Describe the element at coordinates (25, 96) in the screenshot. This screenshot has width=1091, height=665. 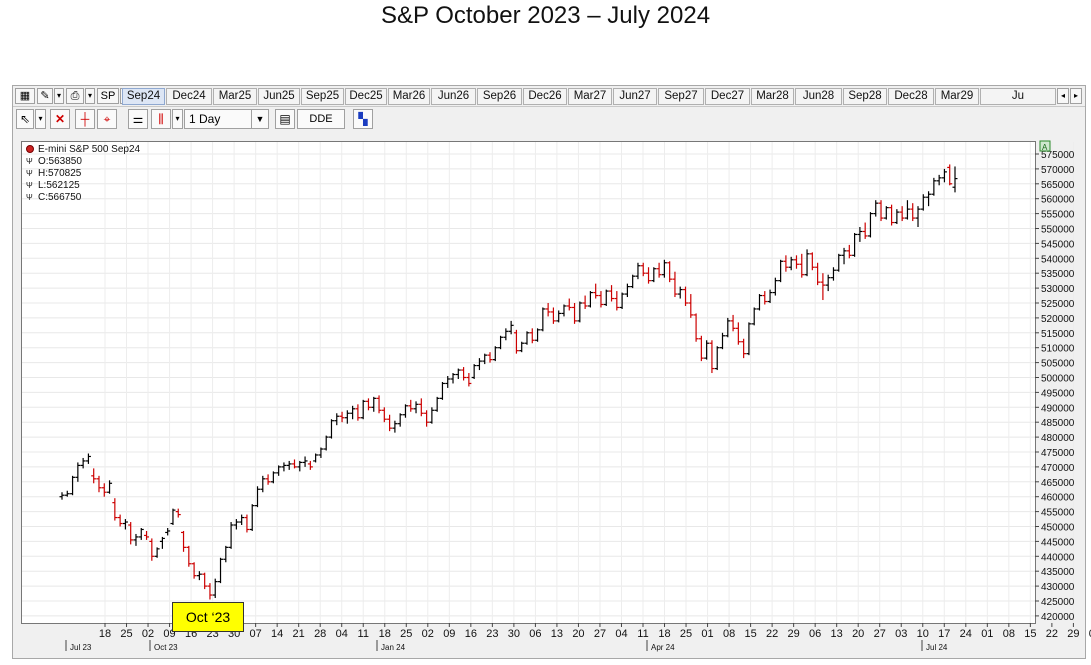
I see `chart-settings-icon: ▦` at that location.